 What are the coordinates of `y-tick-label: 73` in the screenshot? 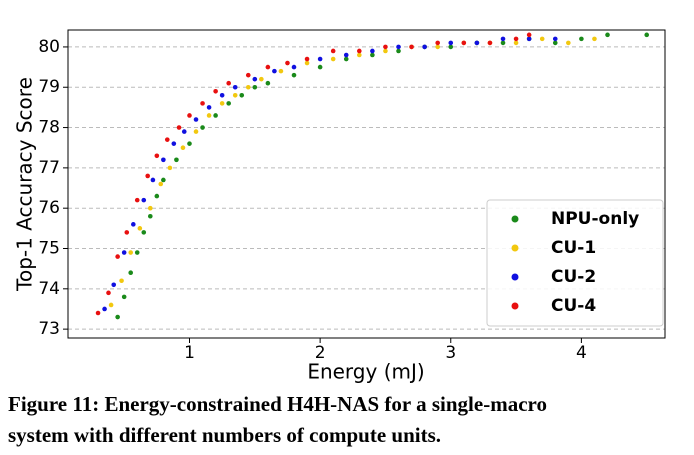 It's located at (49, 329).